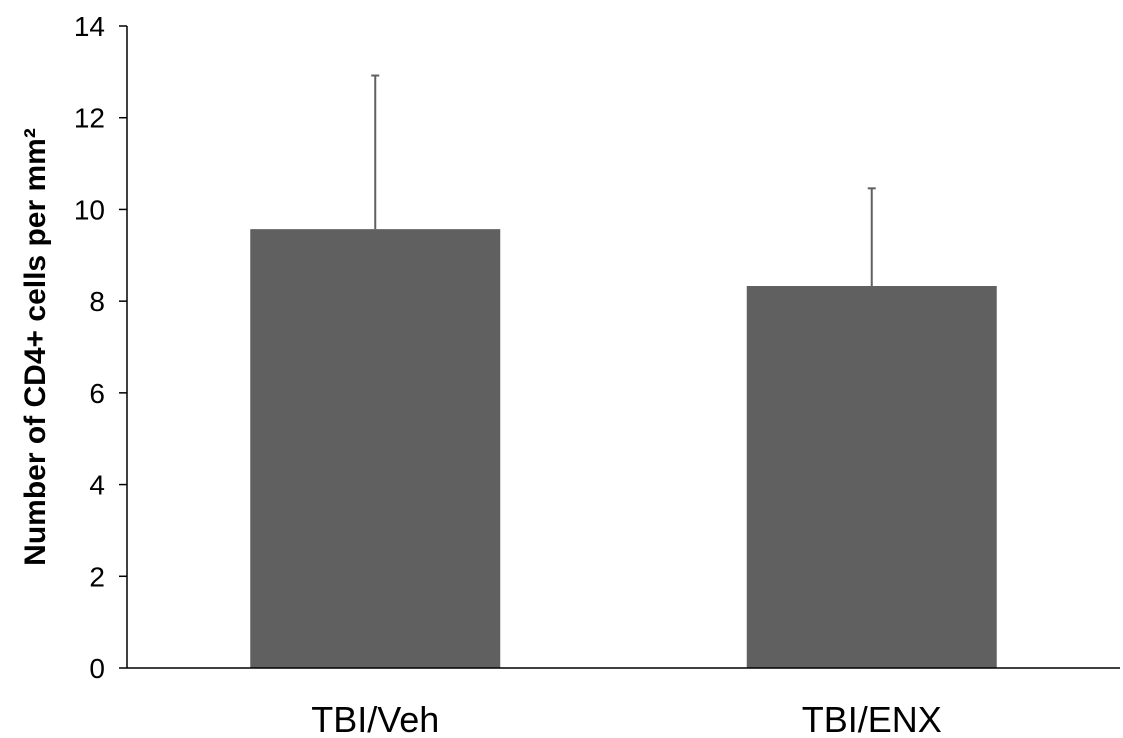 The width and height of the screenshot is (1123, 738). I want to click on y-tick-label: 0, so click(97, 668).